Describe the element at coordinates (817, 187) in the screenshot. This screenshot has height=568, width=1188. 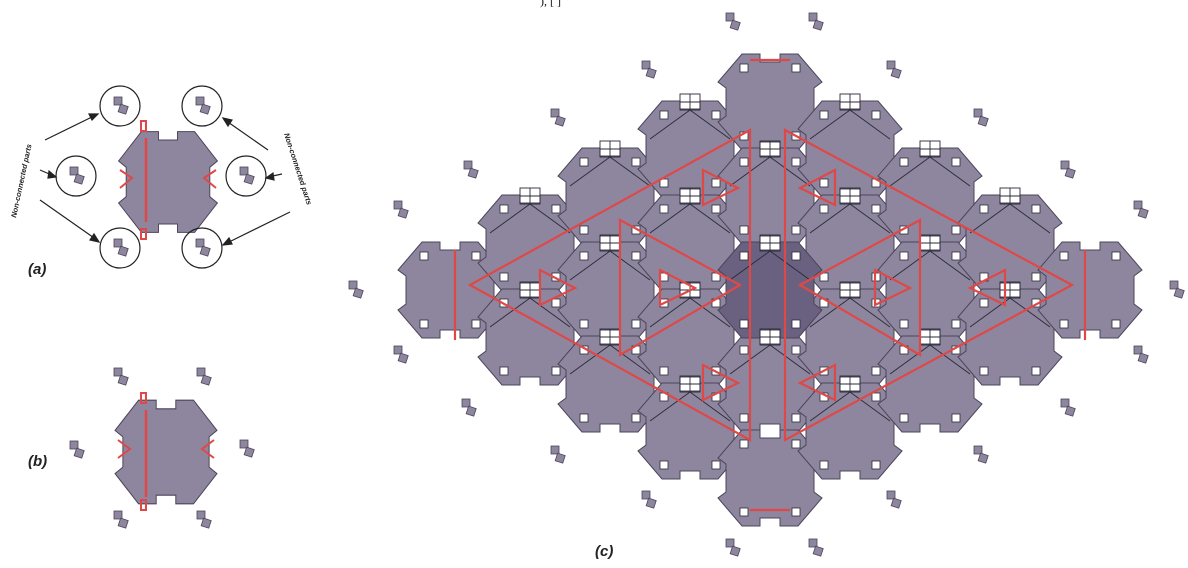
I see `seam-top-right-small` at that location.